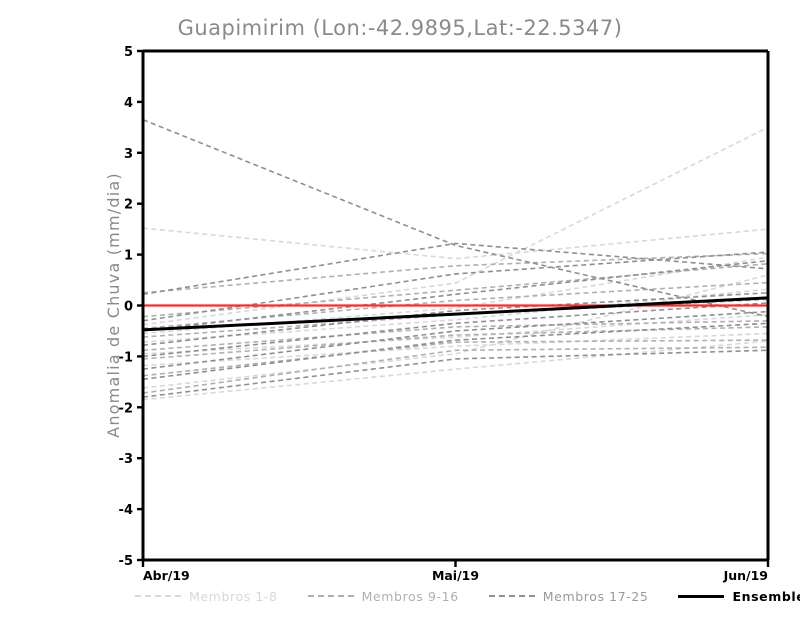 Image resolution: width=800 pixels, height=618 pixels. What do you see at coordinates (126, 561) in the screenshot?
I see `y-tick-label: -5` at bounding box center [126, 561].